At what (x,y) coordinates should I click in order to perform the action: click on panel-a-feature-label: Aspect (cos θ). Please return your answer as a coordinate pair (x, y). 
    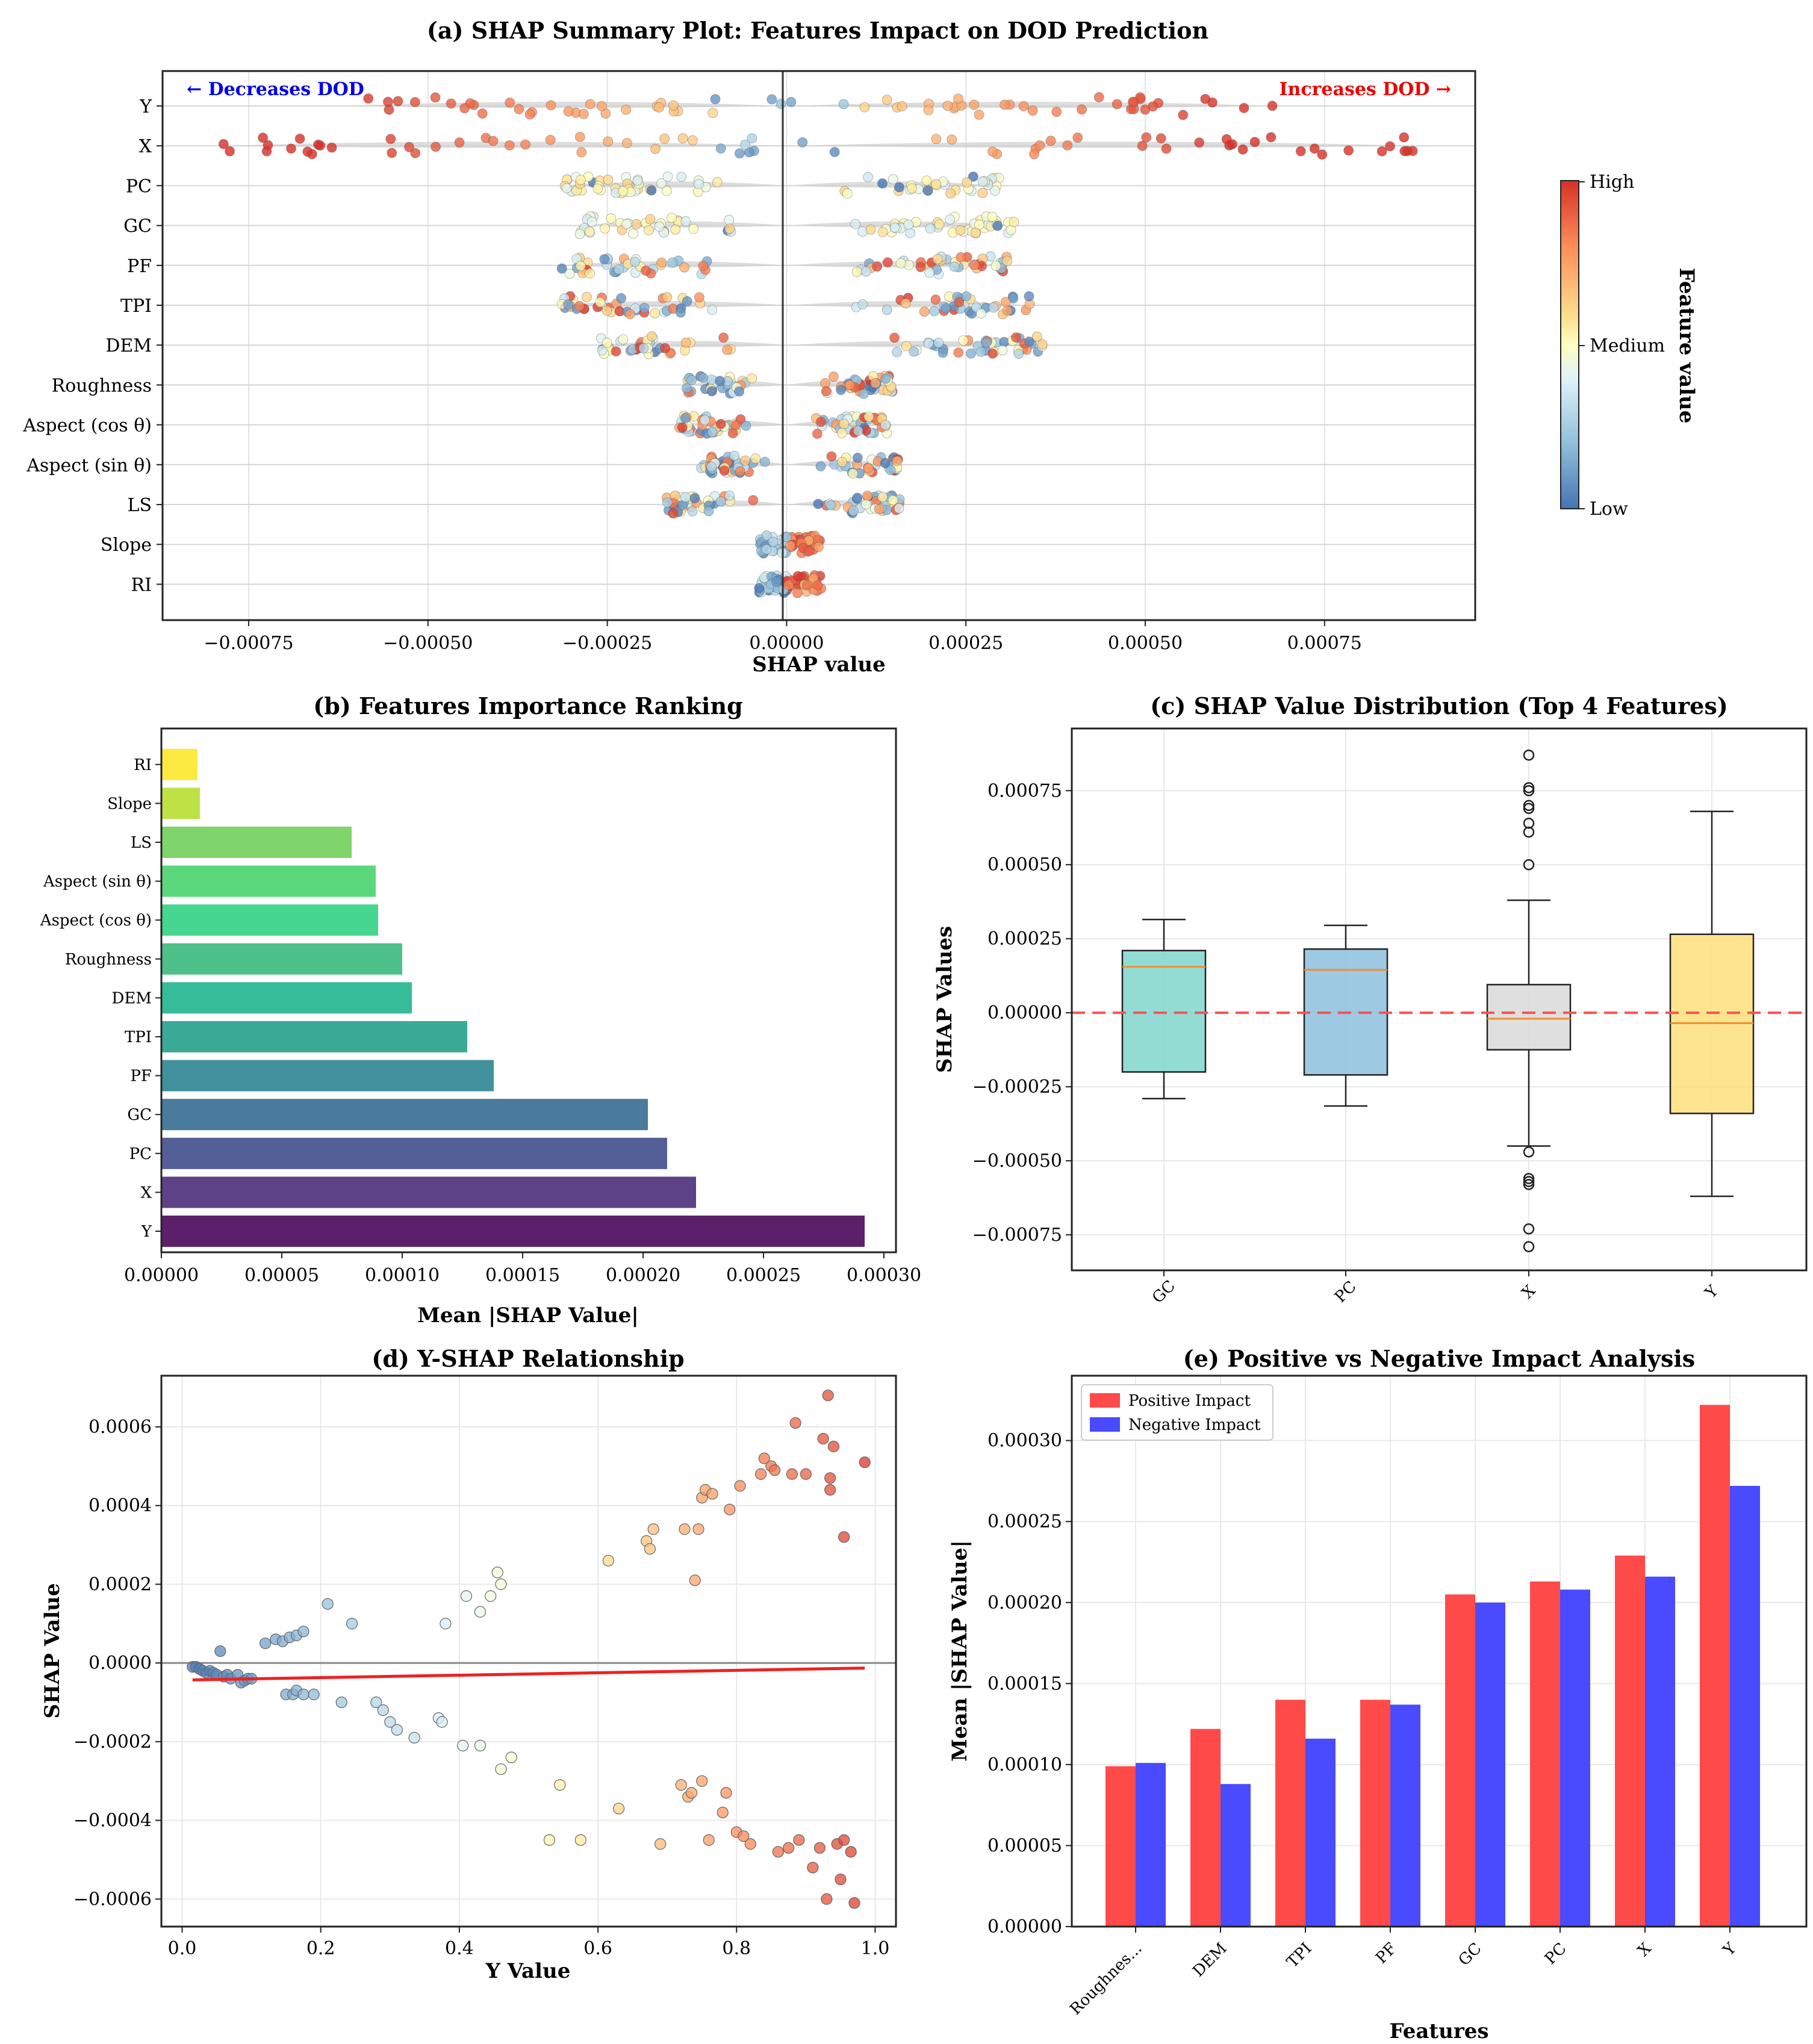
    Looking at the image, I should click on (87, 425).